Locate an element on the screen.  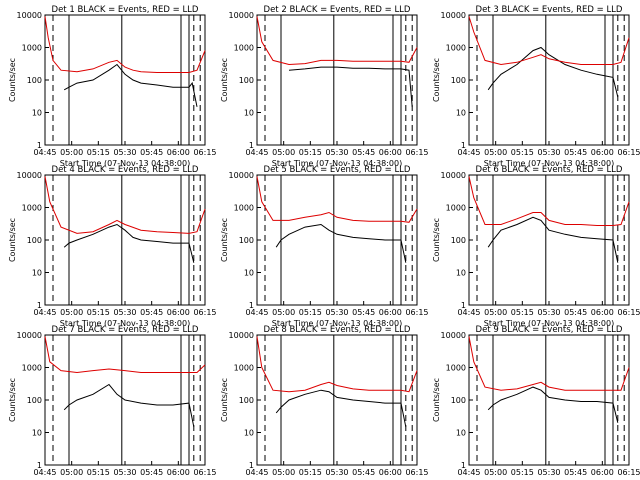
panel-title: Det 1 BLACK = Events, RED = LLD is located at coordinates (125, 10).